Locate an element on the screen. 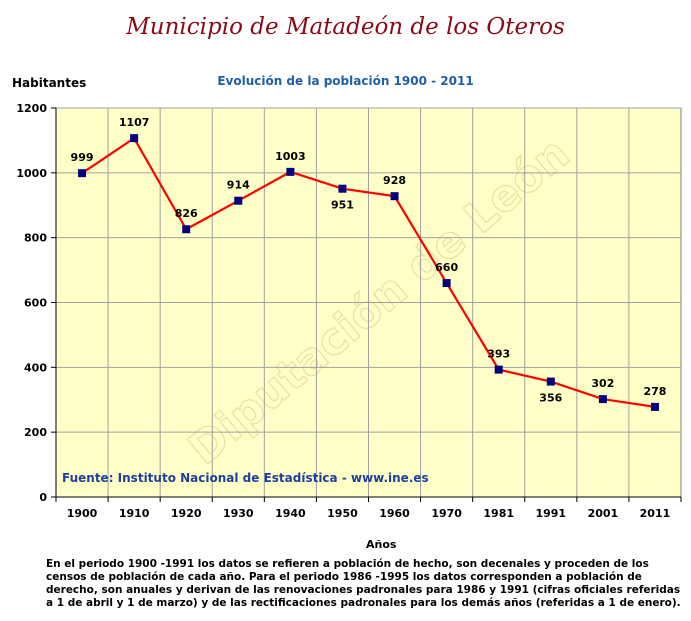  y-tick-label: 800 is located at coordinates (35, 238).